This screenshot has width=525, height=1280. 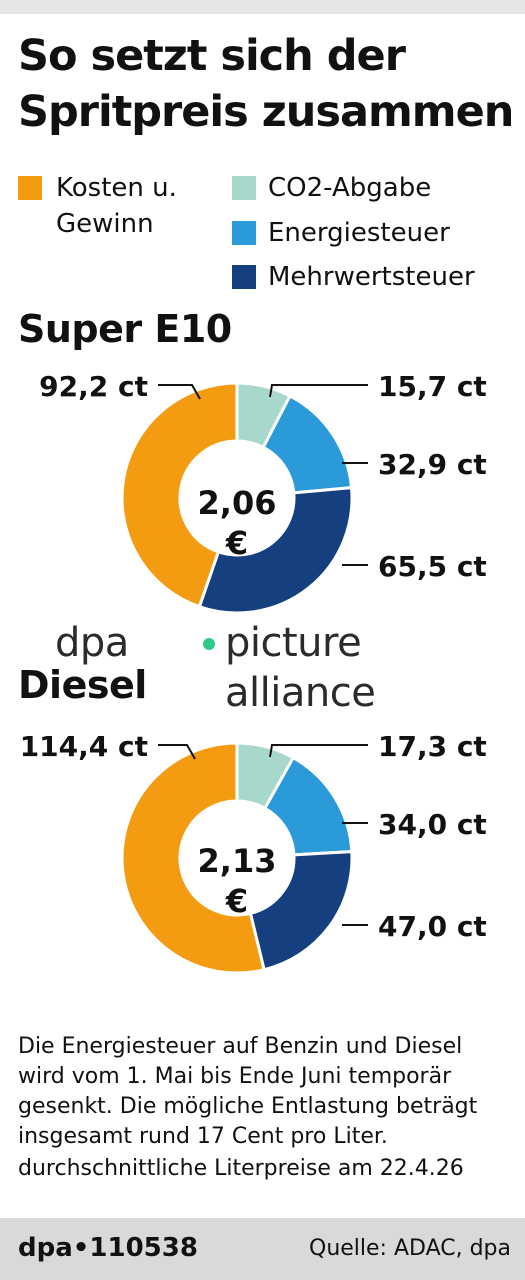 I want to click on top-bar, so click(x=262, y=7).